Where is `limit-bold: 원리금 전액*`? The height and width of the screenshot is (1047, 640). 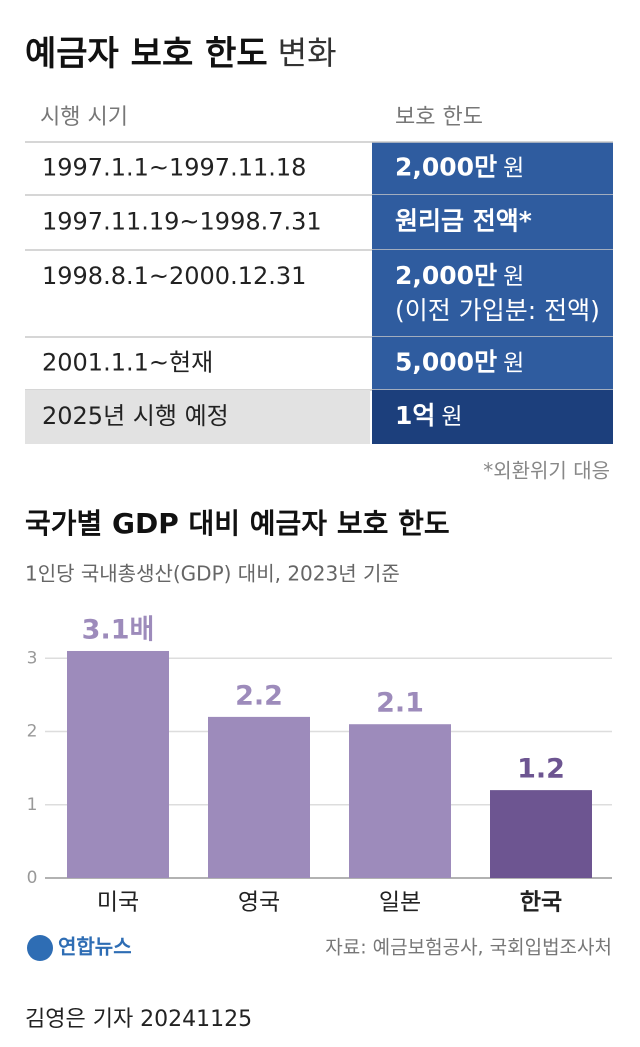 limit-bold: 원리금 전액* is located at coordinates (463, 221).